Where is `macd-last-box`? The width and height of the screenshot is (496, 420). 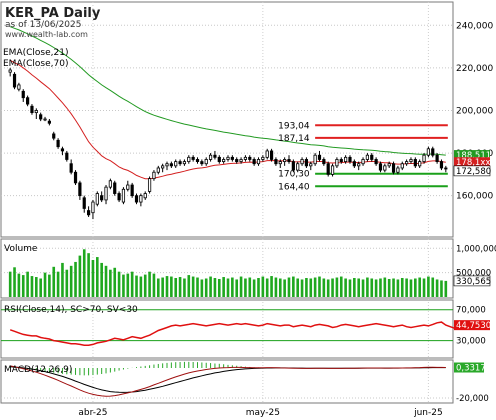 macd-last-box is located at coordinates (469, 367).